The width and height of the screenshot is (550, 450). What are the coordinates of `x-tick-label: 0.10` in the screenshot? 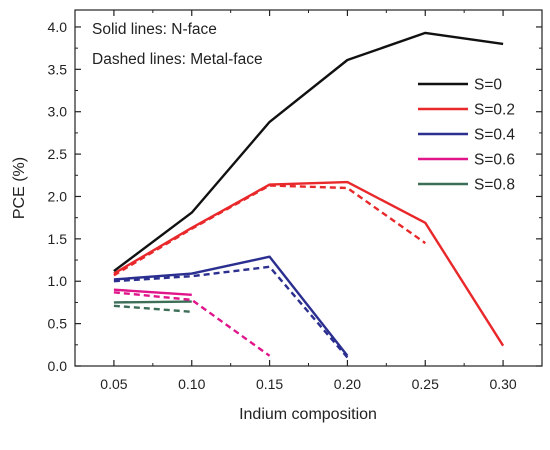 It's located at (191, 384).